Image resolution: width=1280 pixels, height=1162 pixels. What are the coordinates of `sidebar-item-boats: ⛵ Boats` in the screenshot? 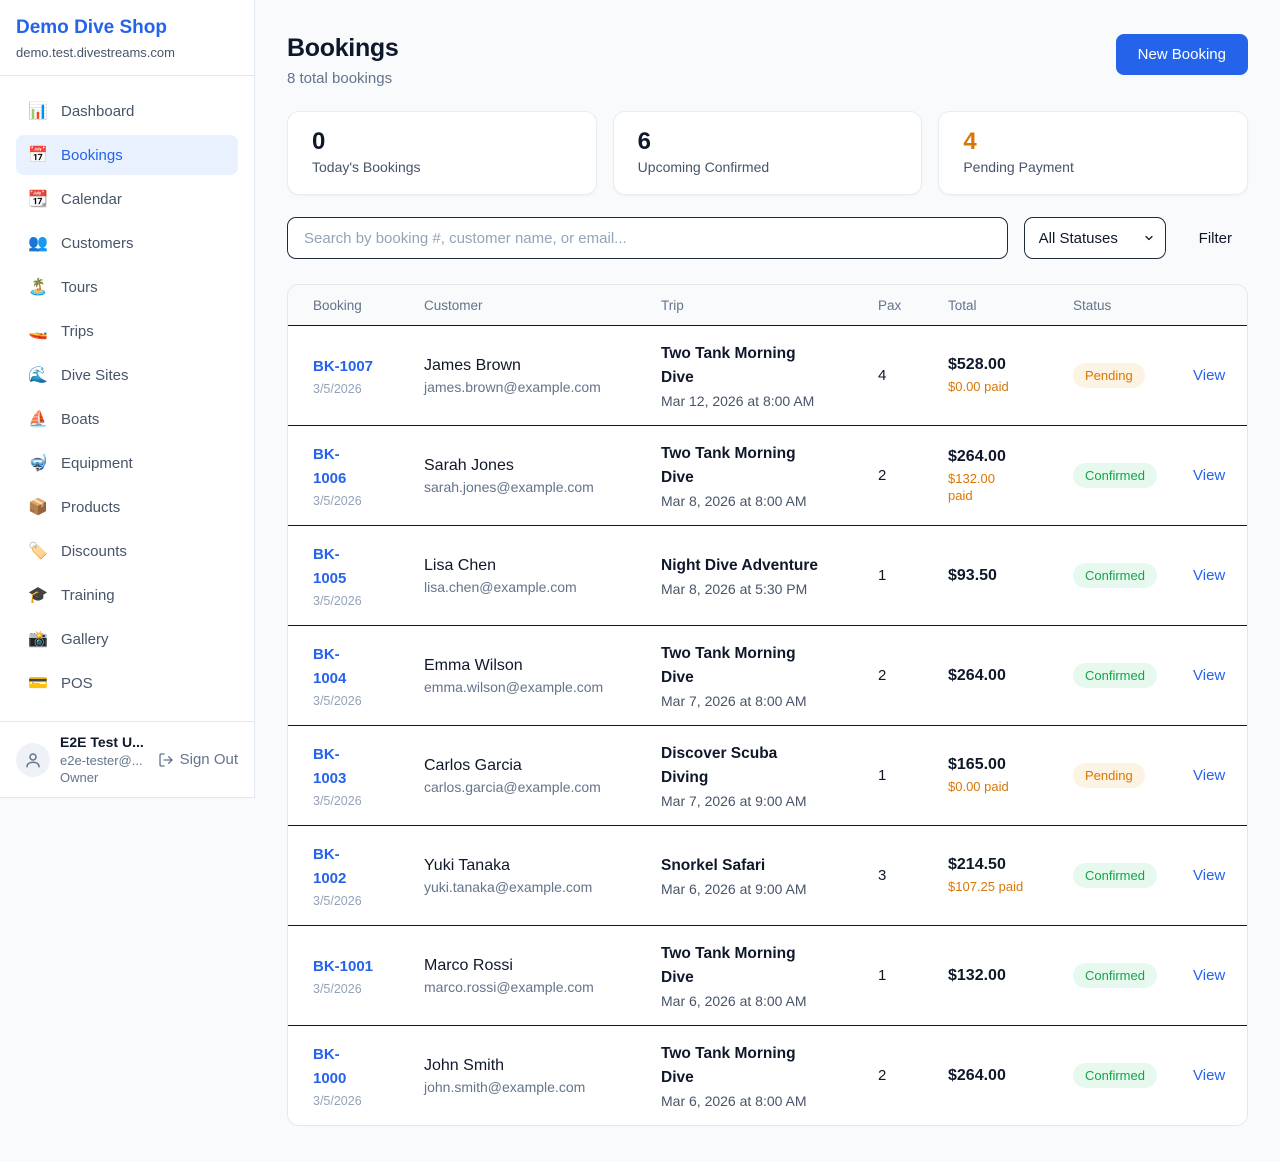 It's located at (127, 419).